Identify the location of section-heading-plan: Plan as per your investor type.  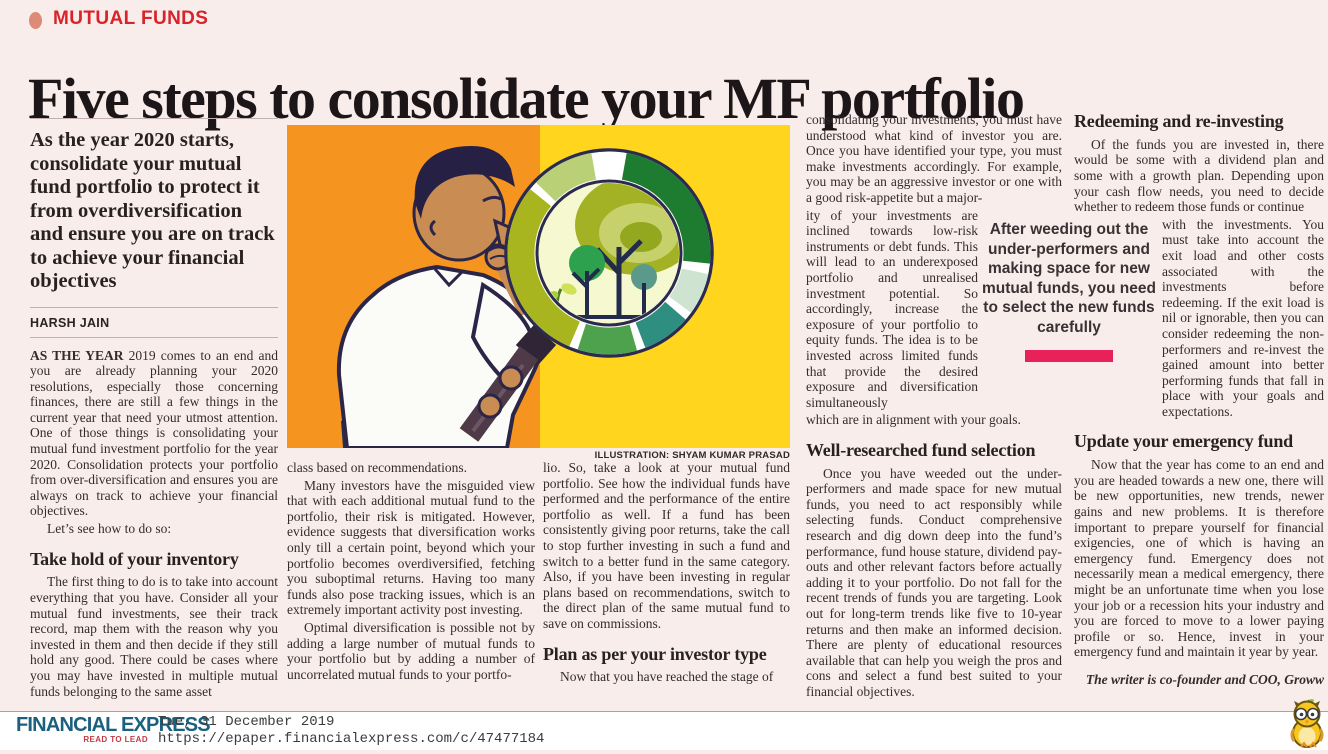
(655, 653).